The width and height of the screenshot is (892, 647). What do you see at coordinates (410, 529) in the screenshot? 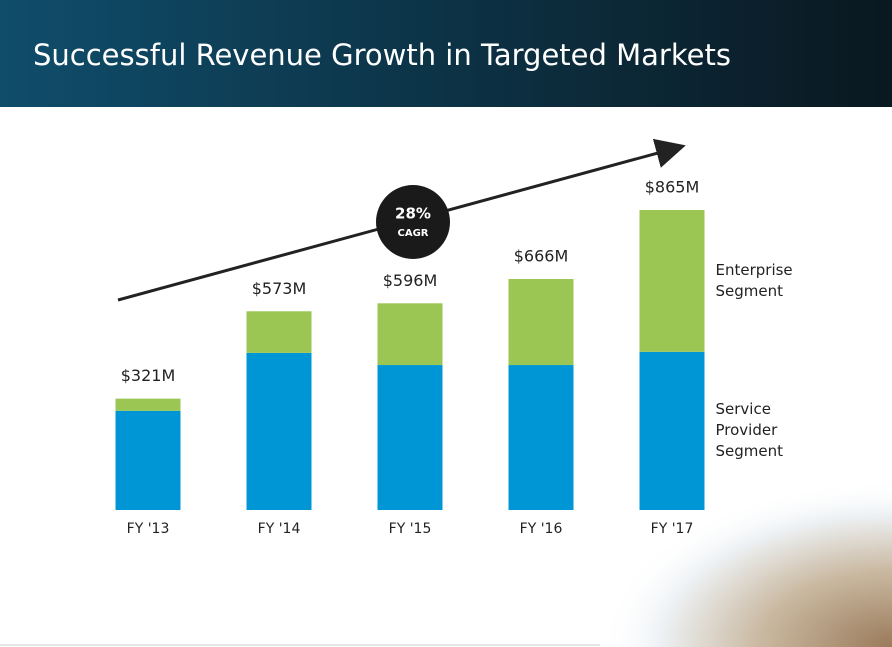
I see `x-tick-label: FY '15` at bounding box center [410, 529].